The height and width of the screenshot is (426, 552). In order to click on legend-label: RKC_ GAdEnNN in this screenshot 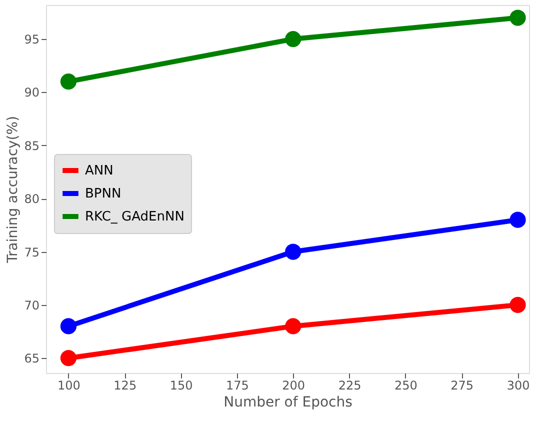, I will do `click(134, 217)`.